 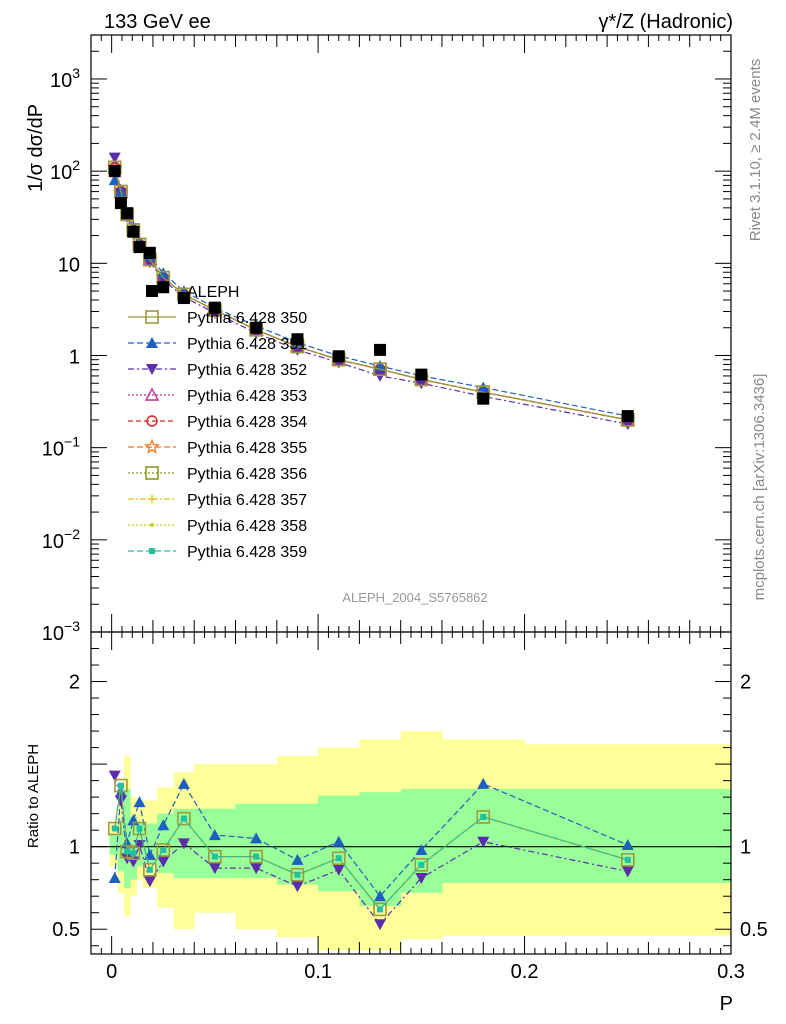 I want to click on inner-band-segment, so click(x=297, y=844).